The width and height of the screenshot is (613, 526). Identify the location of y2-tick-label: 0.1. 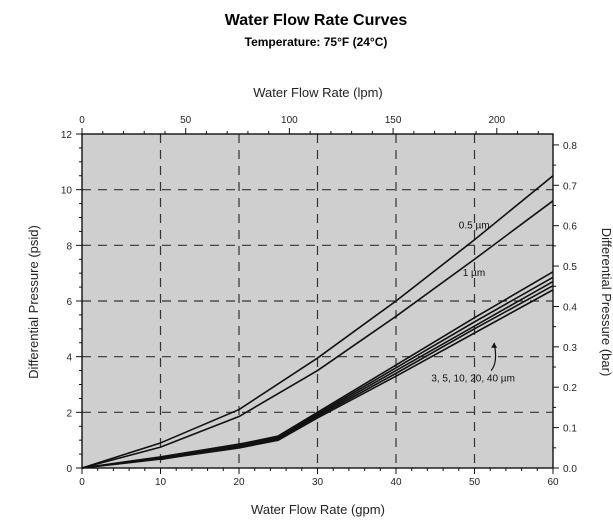
(570, 429).